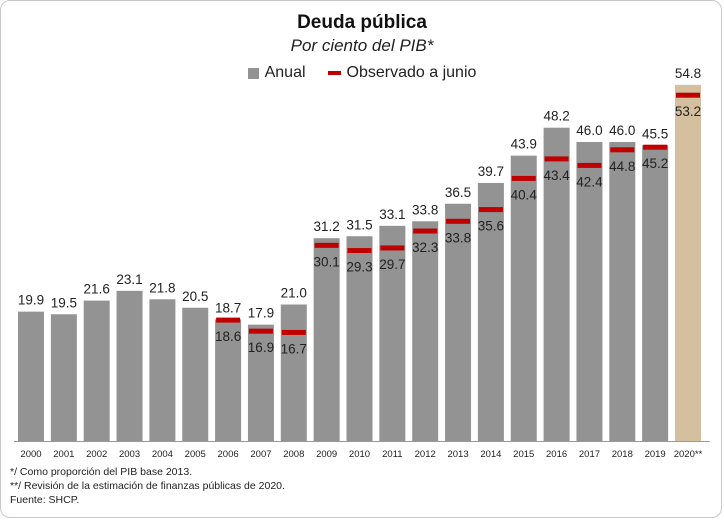 This screenshot has height=520, width=724. I want to click on data-label-anual: 20.5, so click(195, 296).